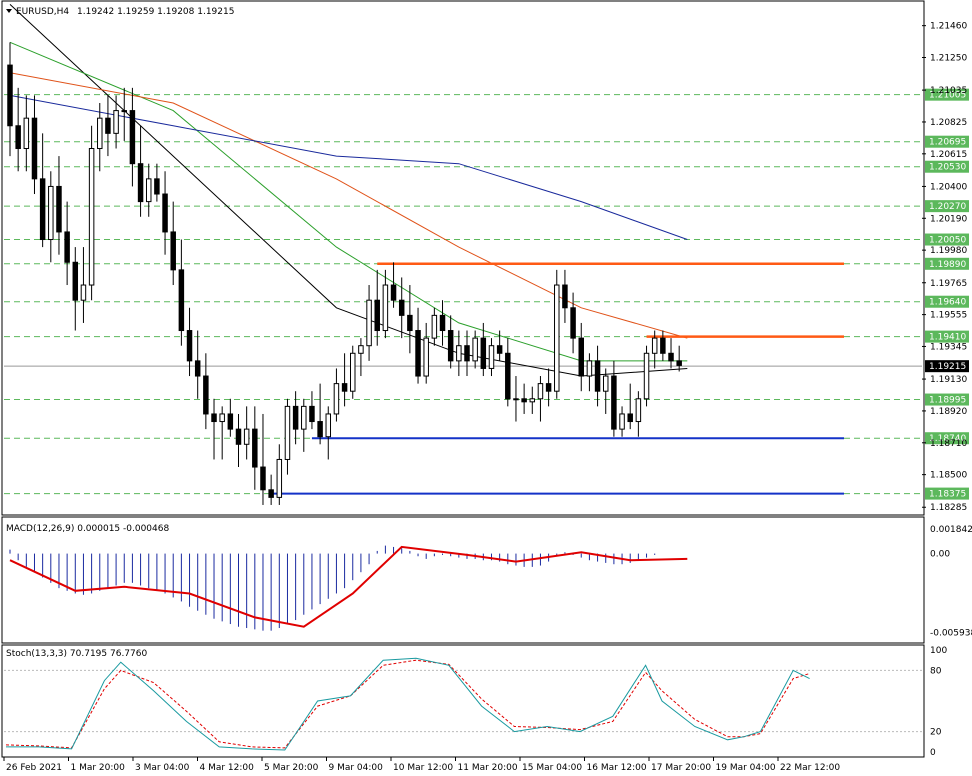  Describe the element at coordinates (488, 768) in the screenshot. I see `time-tick-label: 11 Mar 20:00` at that location.